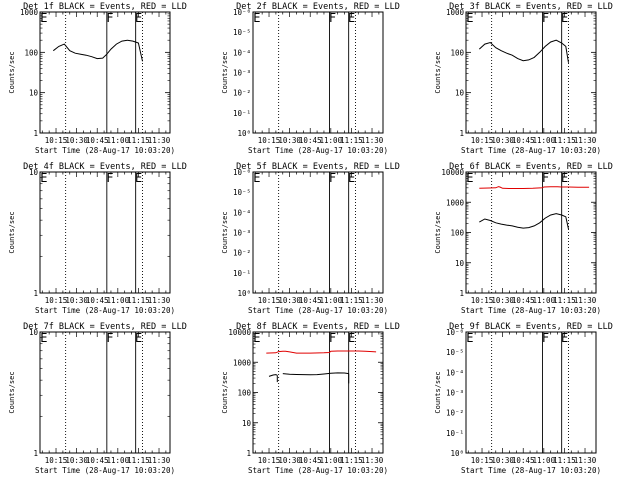  I want to click on panel-title: Det 6f BLACK = Events, RED = LLD, so click(531, 167).